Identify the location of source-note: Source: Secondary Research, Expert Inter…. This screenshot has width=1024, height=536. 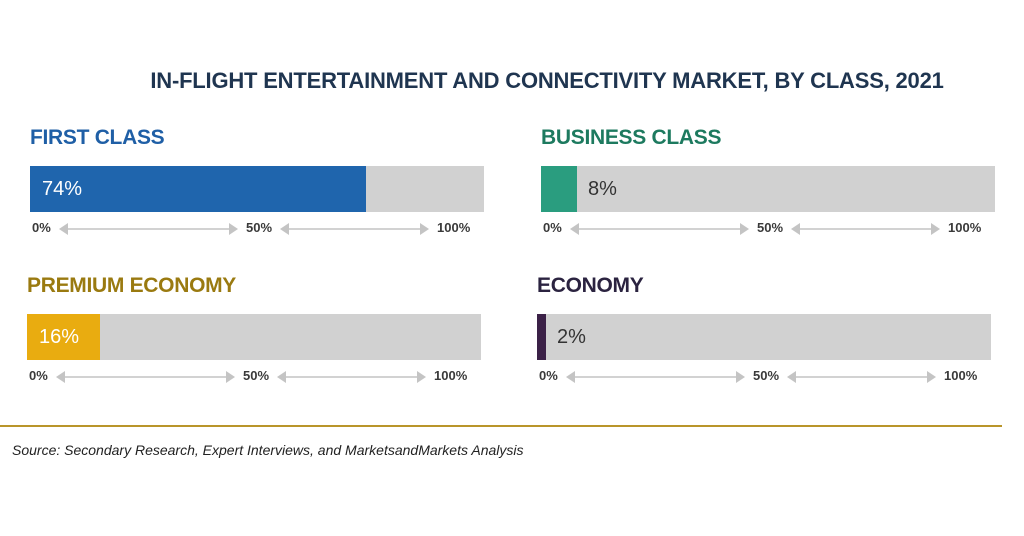
(268, 450).